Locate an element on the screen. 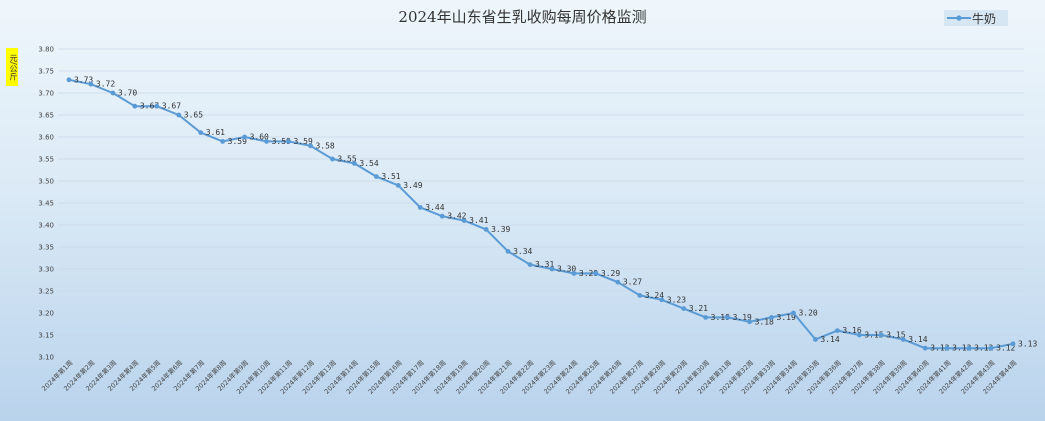  data-label: 3.31 is located at coordinates (544, 264).